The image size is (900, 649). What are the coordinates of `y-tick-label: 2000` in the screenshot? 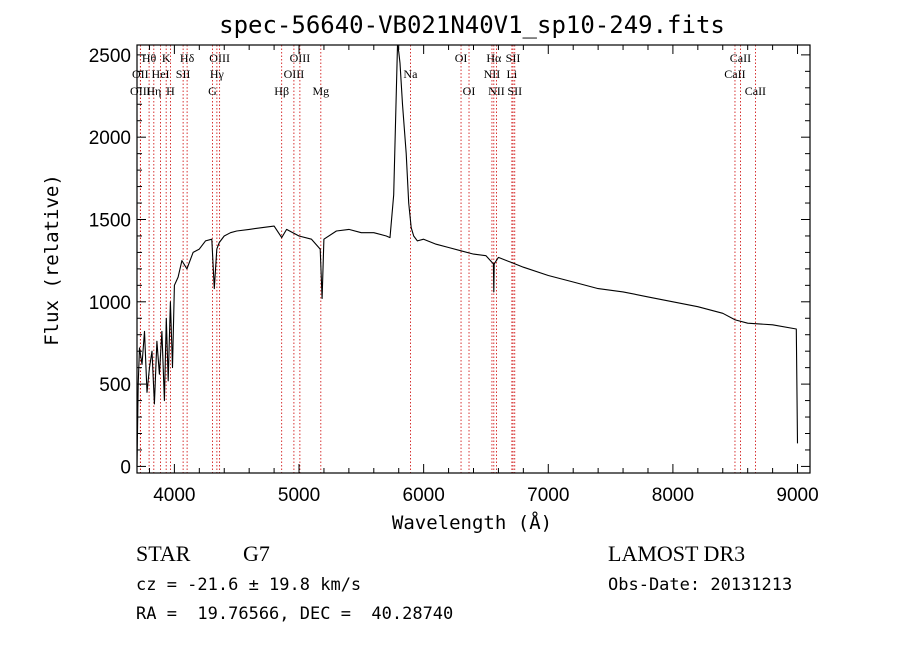 It's located at (110, 138).